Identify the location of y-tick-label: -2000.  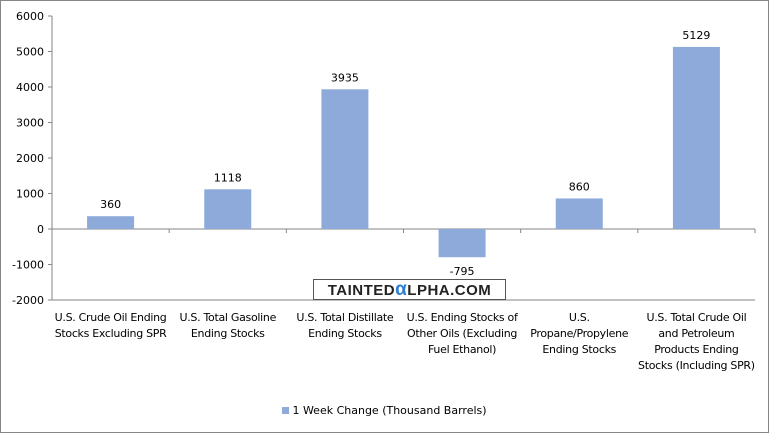
(28, 300).